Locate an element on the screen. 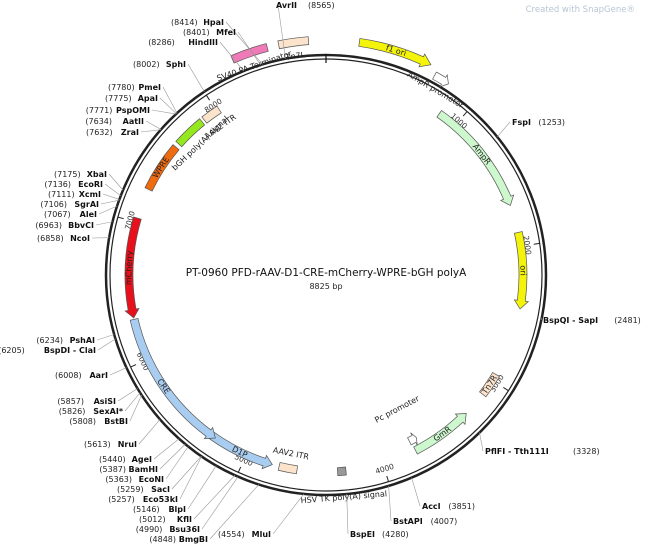 The image size is (650, 546). site-name: AvrII is located at coordinates (286, 5).